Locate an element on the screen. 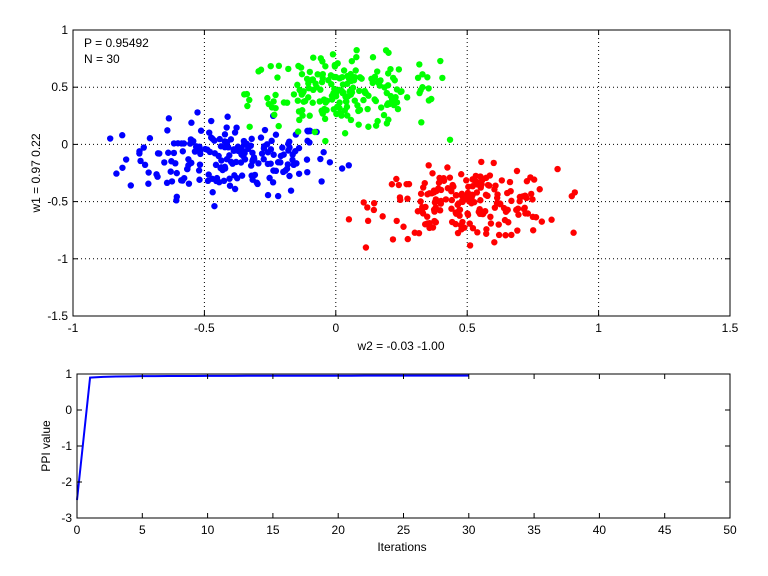  ppi-xtick-label: 5 is located at coordinates (142, 530).